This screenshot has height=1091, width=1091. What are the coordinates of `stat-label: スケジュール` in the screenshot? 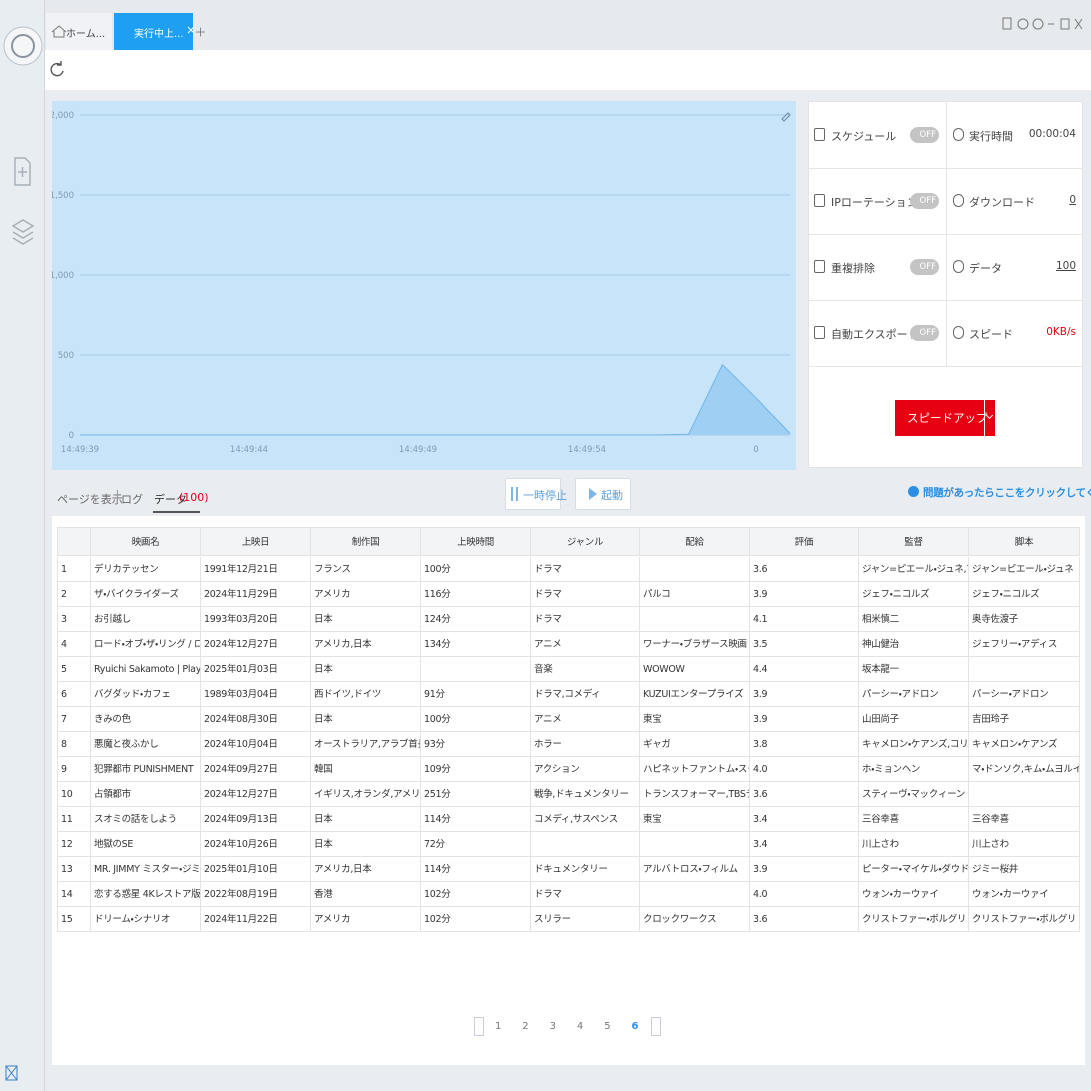 It's located at (864, 136).